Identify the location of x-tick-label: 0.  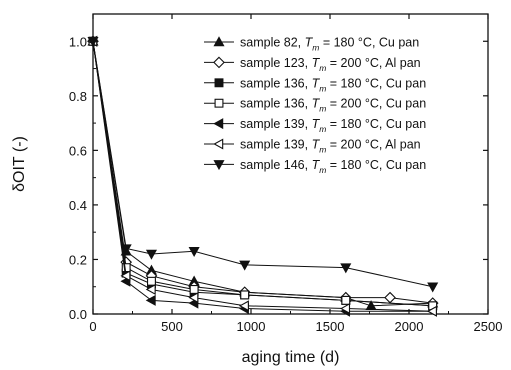
(92, 326).